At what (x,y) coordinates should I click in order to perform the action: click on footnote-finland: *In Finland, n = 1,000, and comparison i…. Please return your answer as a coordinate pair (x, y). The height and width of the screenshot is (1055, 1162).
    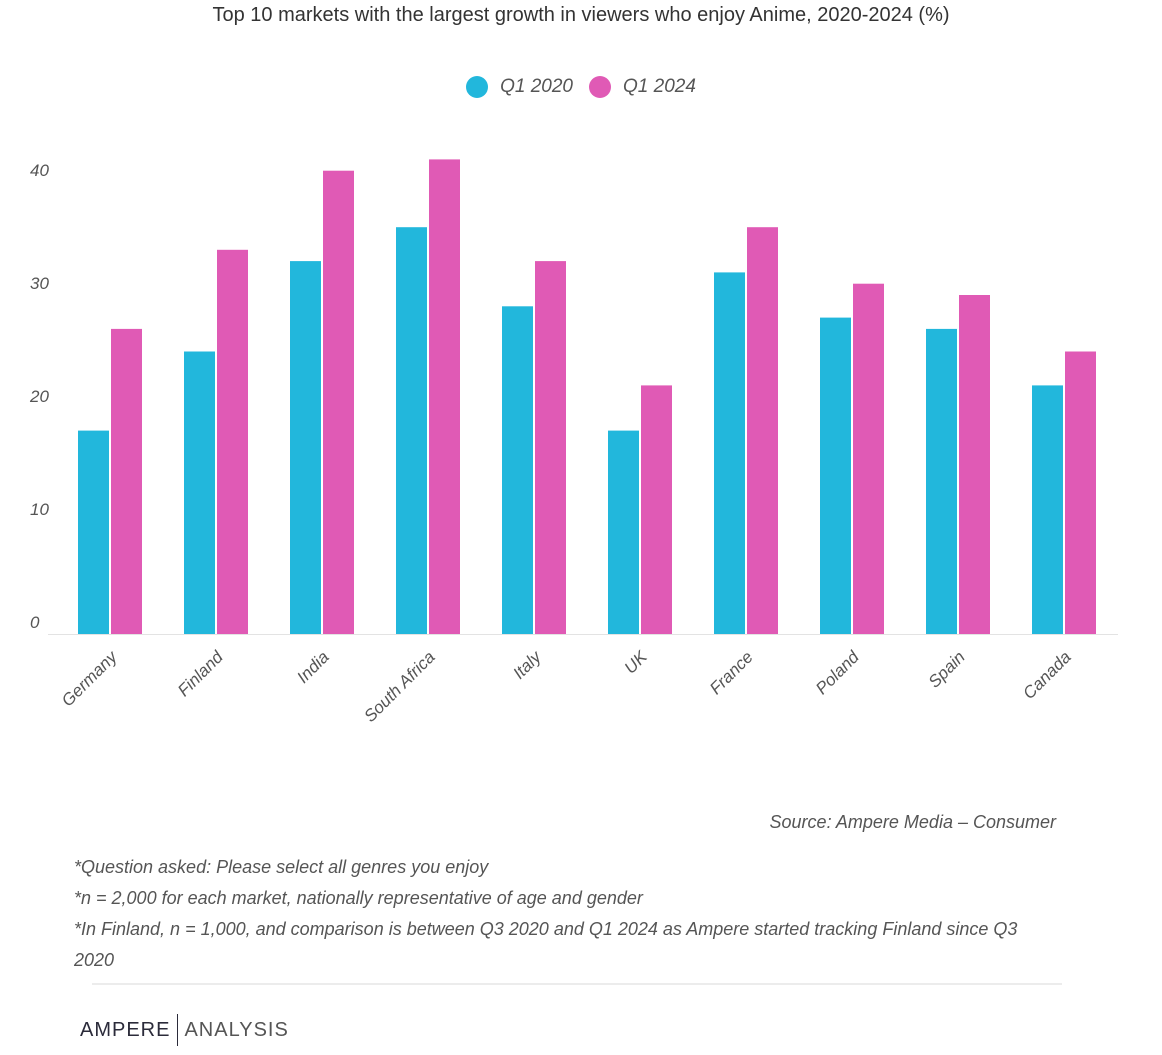
    Looking at the image, I should click on (546, 944).